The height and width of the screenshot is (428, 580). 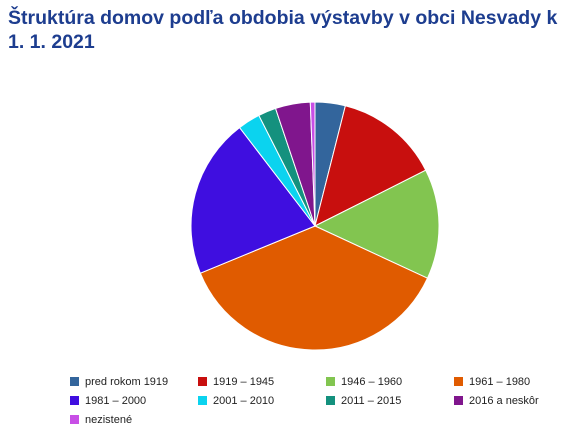 I want to click on legend-label: 2011 – 2015, so click(x=371, y=400).